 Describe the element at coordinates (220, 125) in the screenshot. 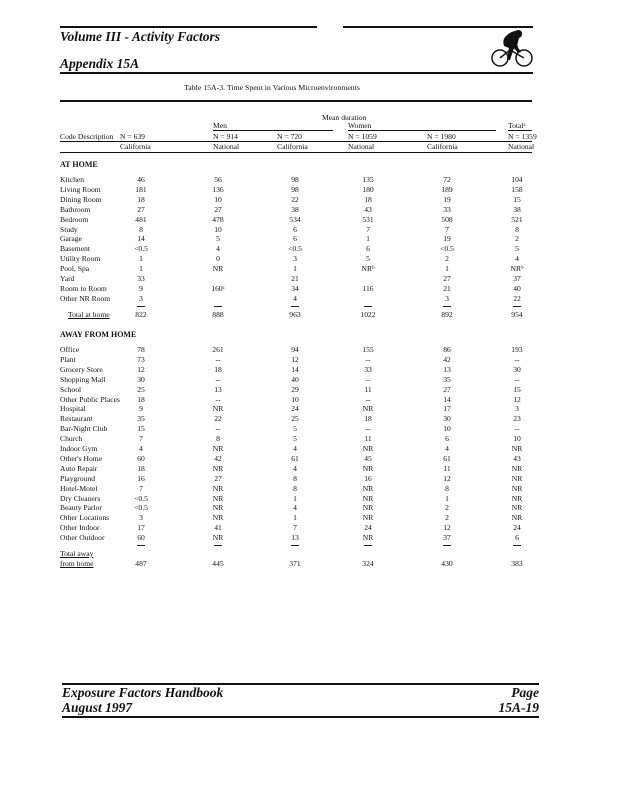

I see `group-men: Men` at that location.